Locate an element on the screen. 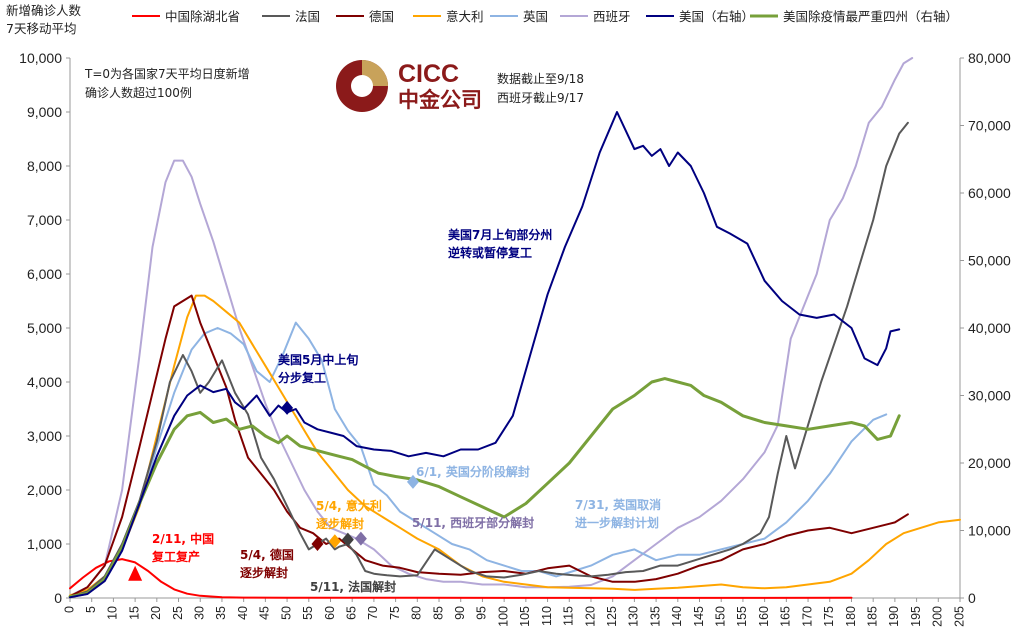 The width and height of the screenshot is (1033, 644). y-tick-label: 4,000 is located at coordinates (44, 382).